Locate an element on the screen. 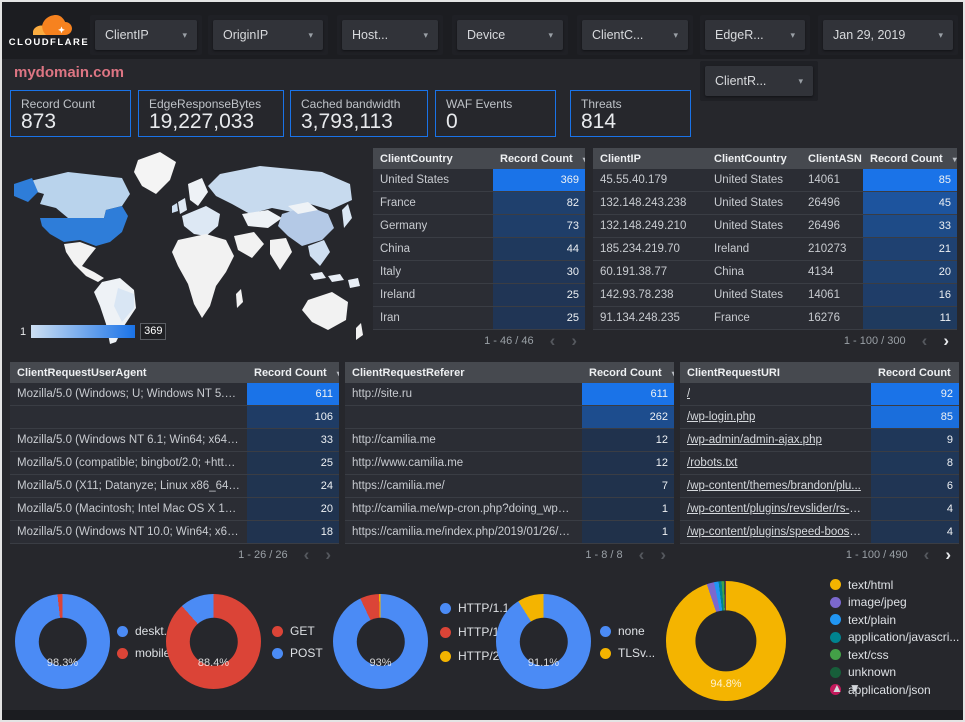 This screenshot has height=722, width=965. table-row: / 92 is located at coordinates (819, 394).